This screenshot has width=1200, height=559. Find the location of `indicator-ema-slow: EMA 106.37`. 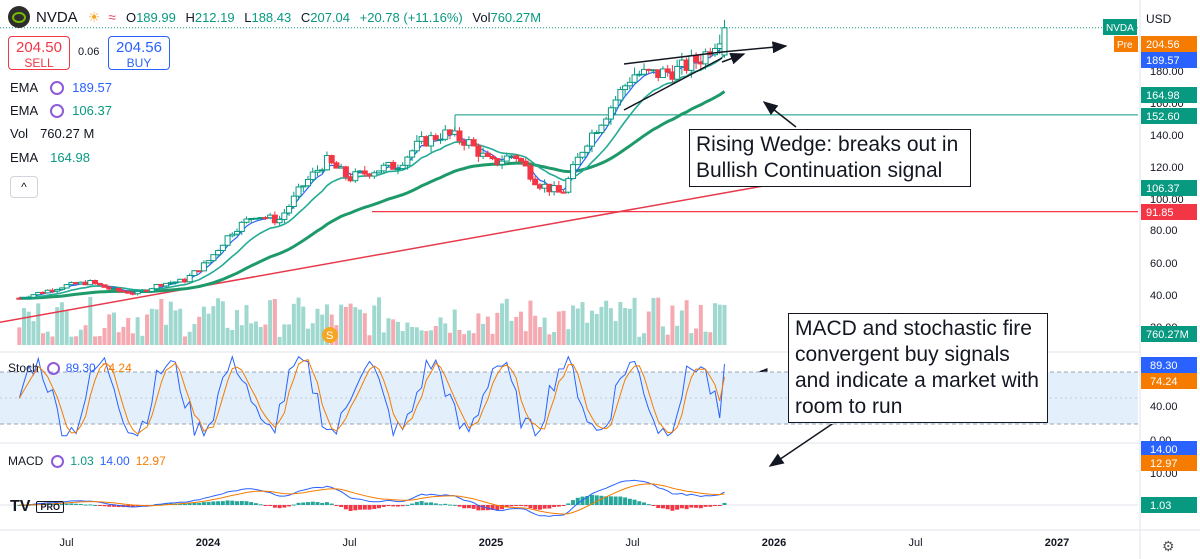

indicator-ema-slow: EMA 106.37 is located at coordinates (61, 110).